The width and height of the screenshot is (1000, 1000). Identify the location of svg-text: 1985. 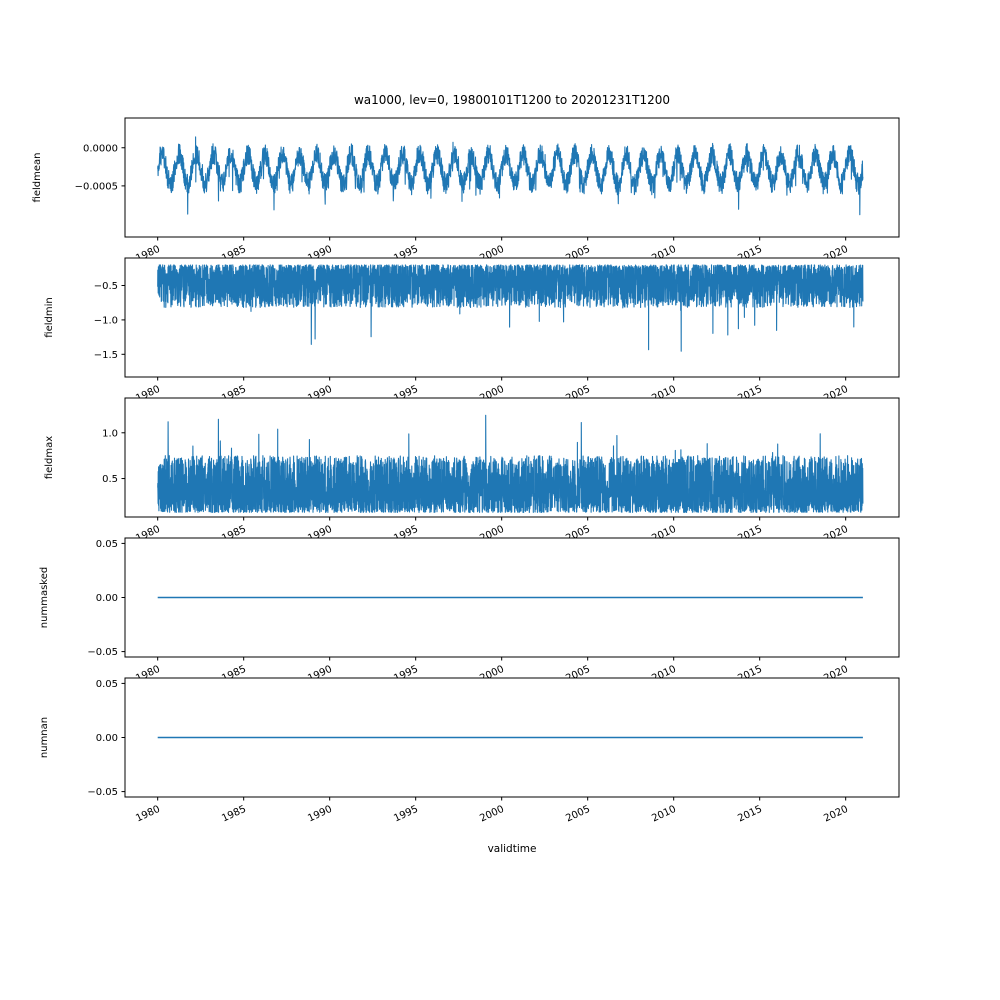
(234, 814).